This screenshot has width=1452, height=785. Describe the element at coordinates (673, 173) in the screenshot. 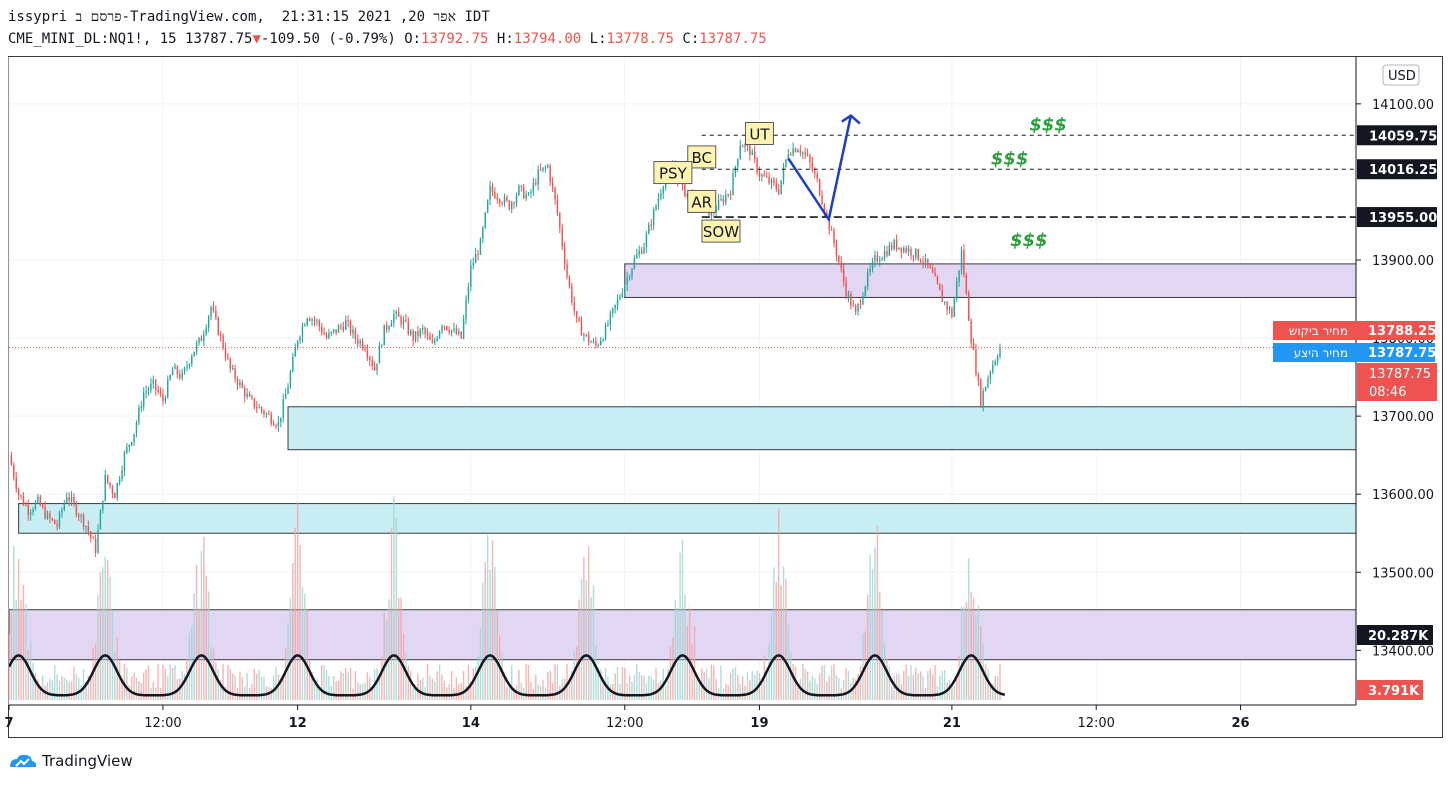

I see `wyckoff-box` at that location.